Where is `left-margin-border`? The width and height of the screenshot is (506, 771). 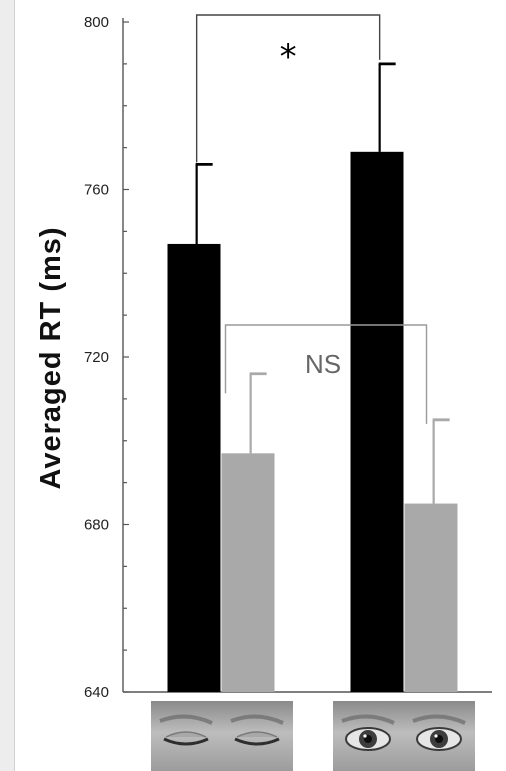 left-margin-border is located at coordinates (14, 385).